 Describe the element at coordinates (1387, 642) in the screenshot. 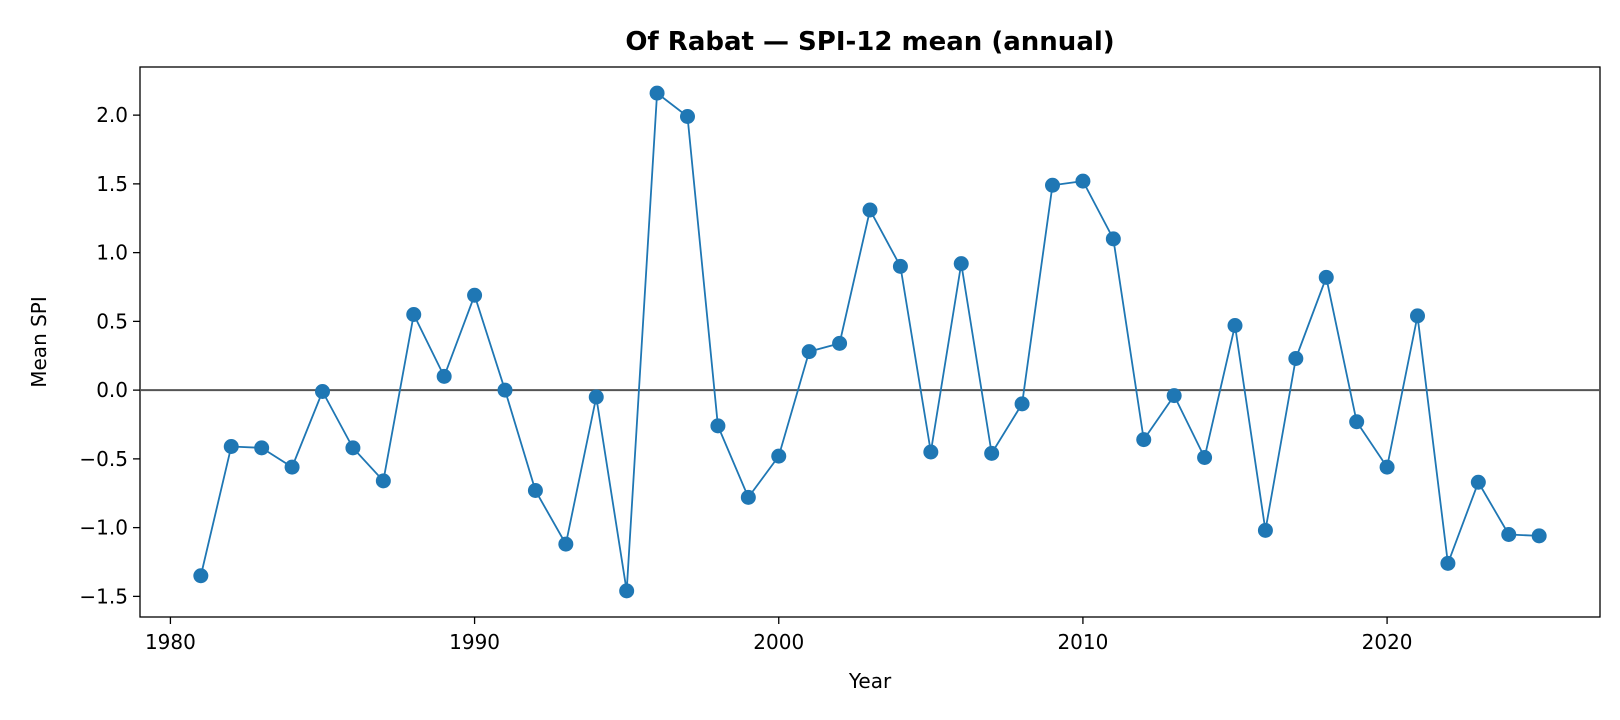

I see `x-tick-label: 2020` at that location.